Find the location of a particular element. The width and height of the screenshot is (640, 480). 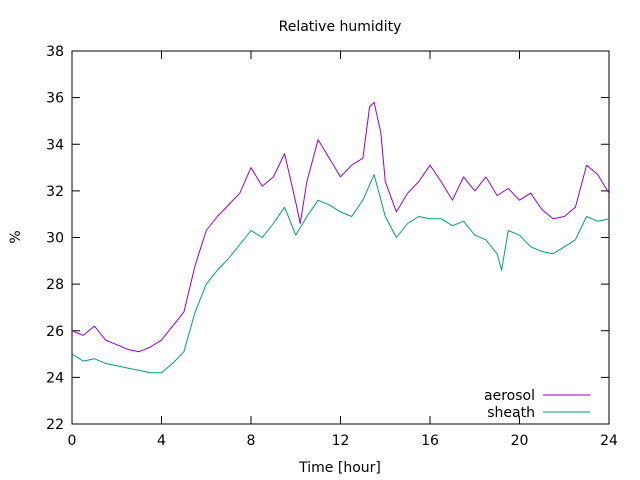

y-tick-label: 24 is located at coordinates (55, 378).